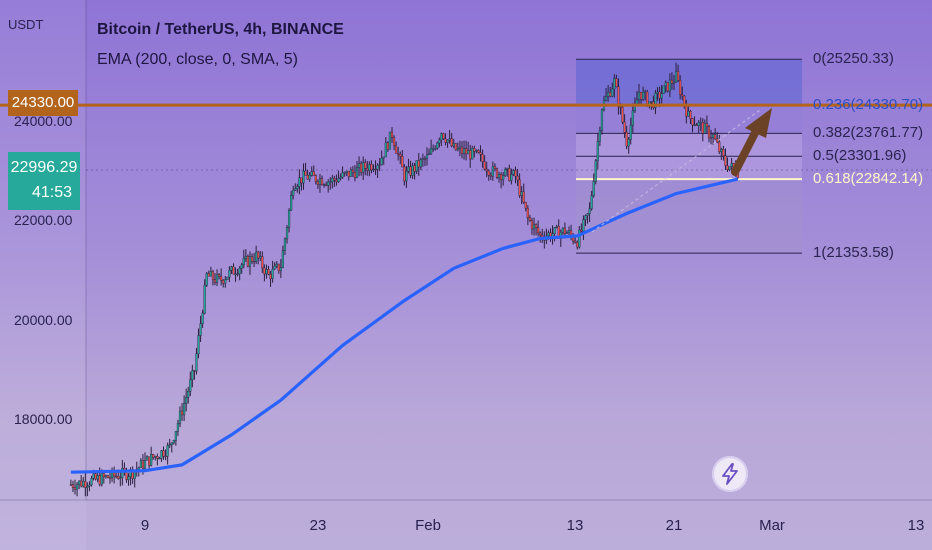 The image size is (932, 550). Describe the element at coordinates (772, 525) in the screenshot. I see `time-tick: Mar` at that location.